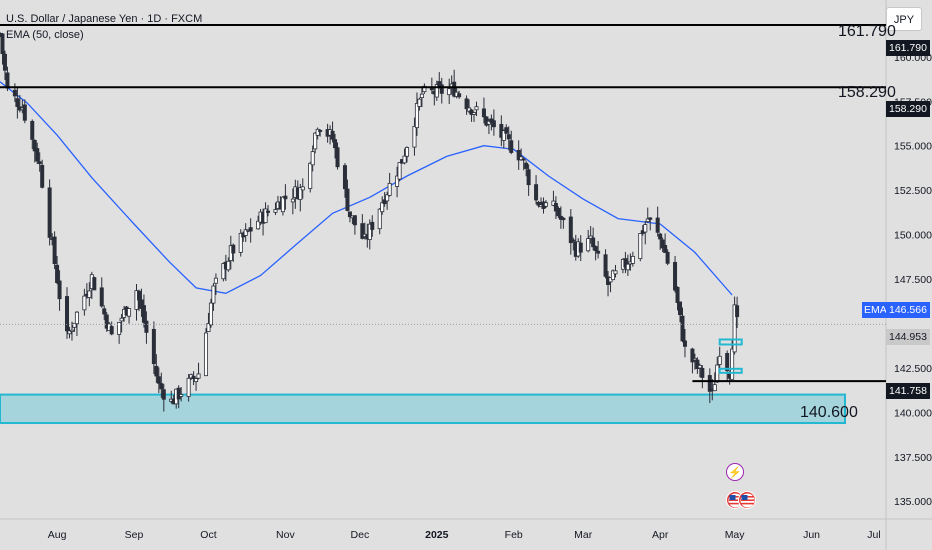  What do you see at coordinates (45, 35) in the screenshot?
I see `indicator-label: EMA (50, close)` at bounding box center [45, 35].